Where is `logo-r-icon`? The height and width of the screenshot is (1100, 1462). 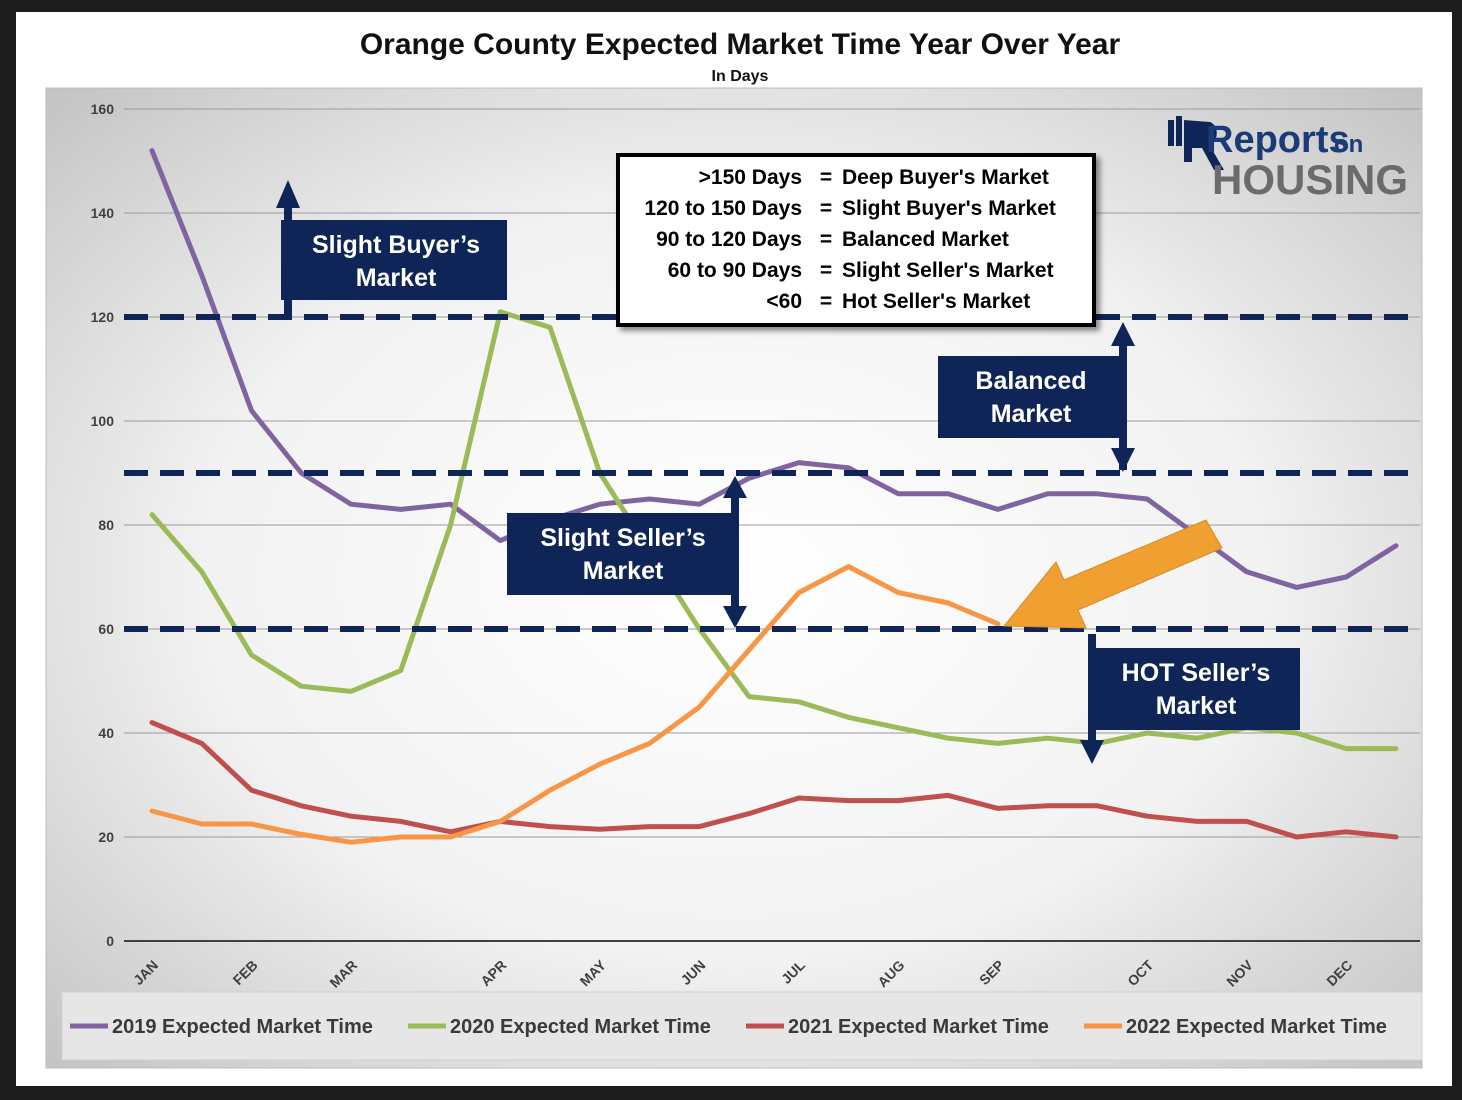
logo-r-icon is located at coordinates (1196, 143).